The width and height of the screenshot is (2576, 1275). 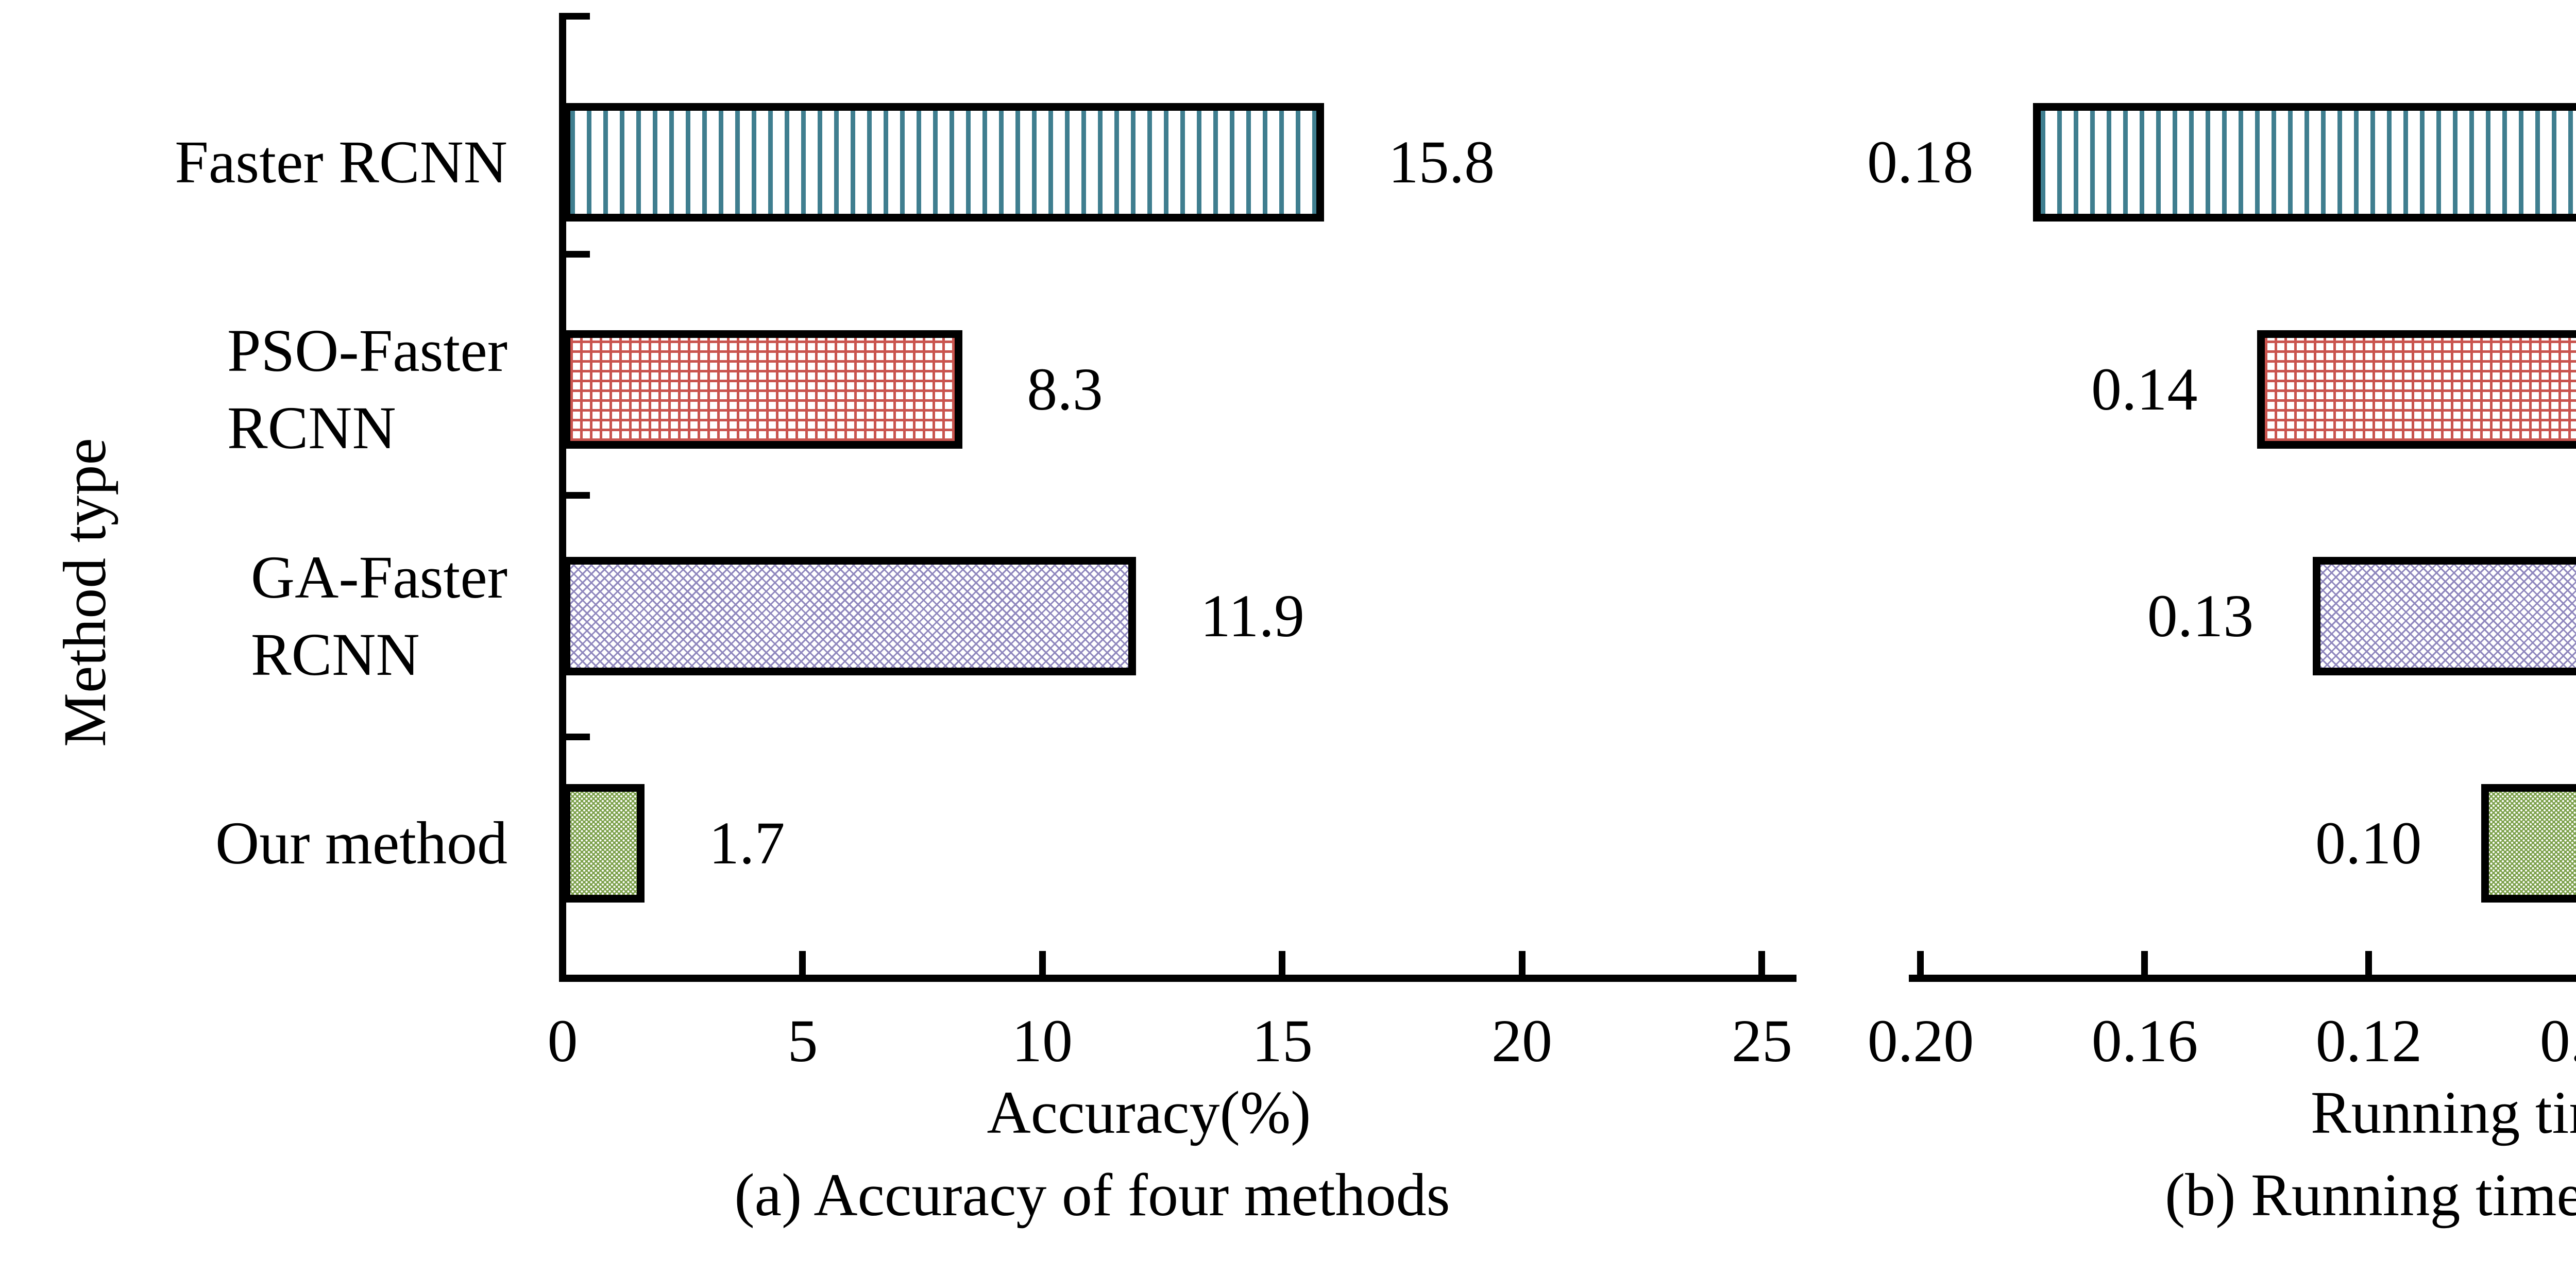 I want to click on x-tick-label: 0.20, so click(x=1920, y=1041).